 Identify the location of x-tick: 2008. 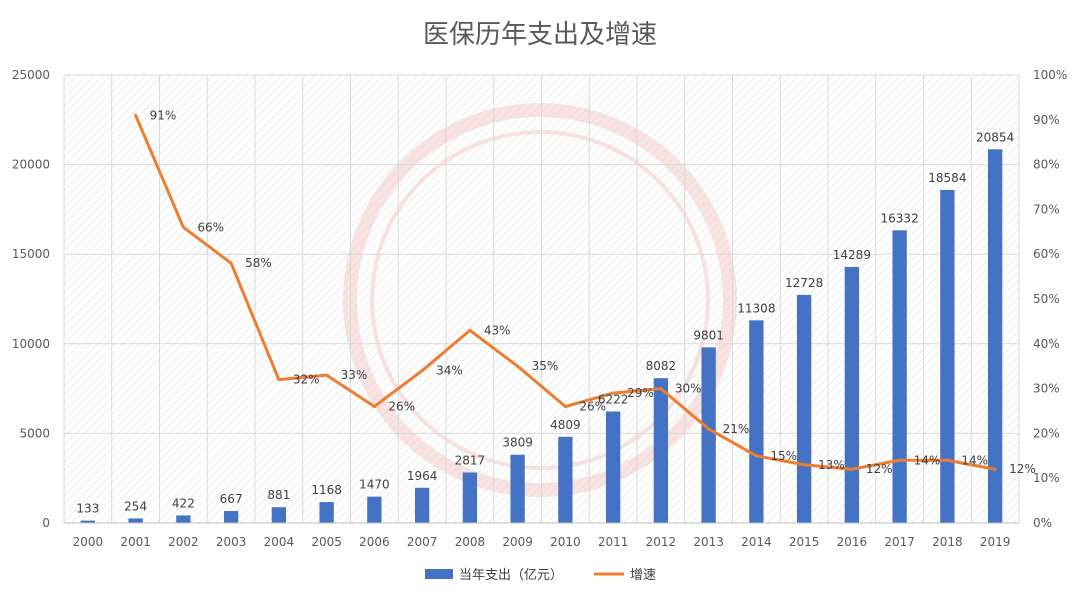
(470, 542).